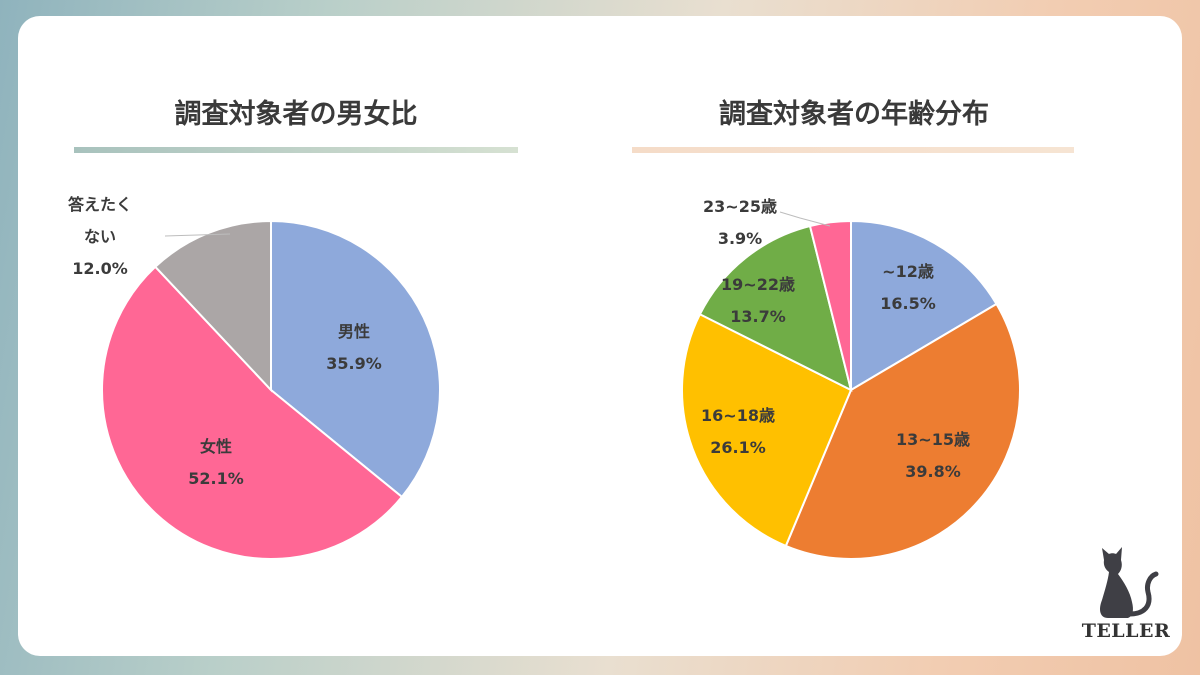 The height and width of the screenshot is (675, 1200). I want to click on age-slice-1-name: 13~15歳, so click(933, 439).